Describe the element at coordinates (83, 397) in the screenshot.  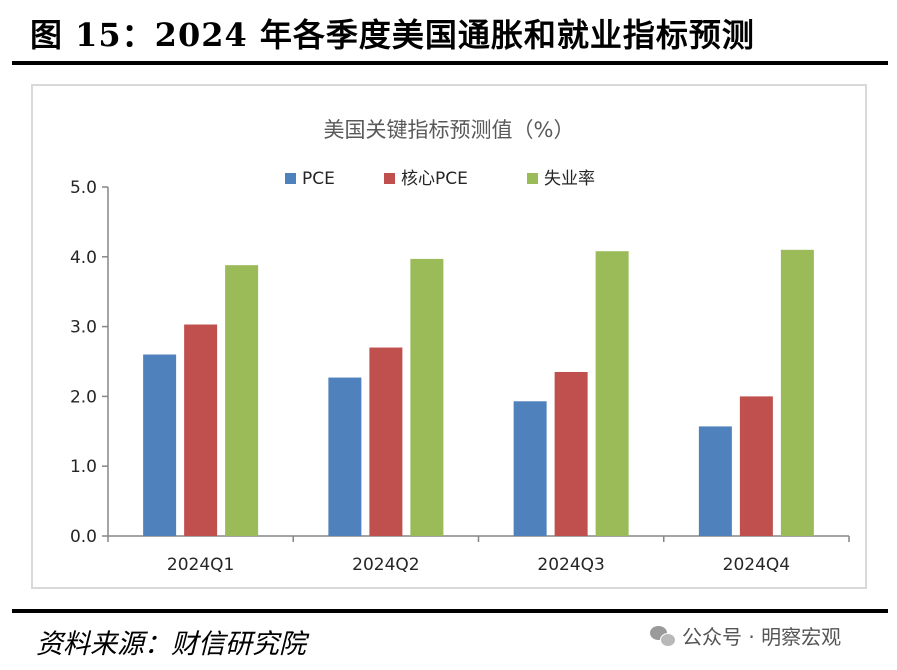
I see `y-tick-label: 2.0` at that location.